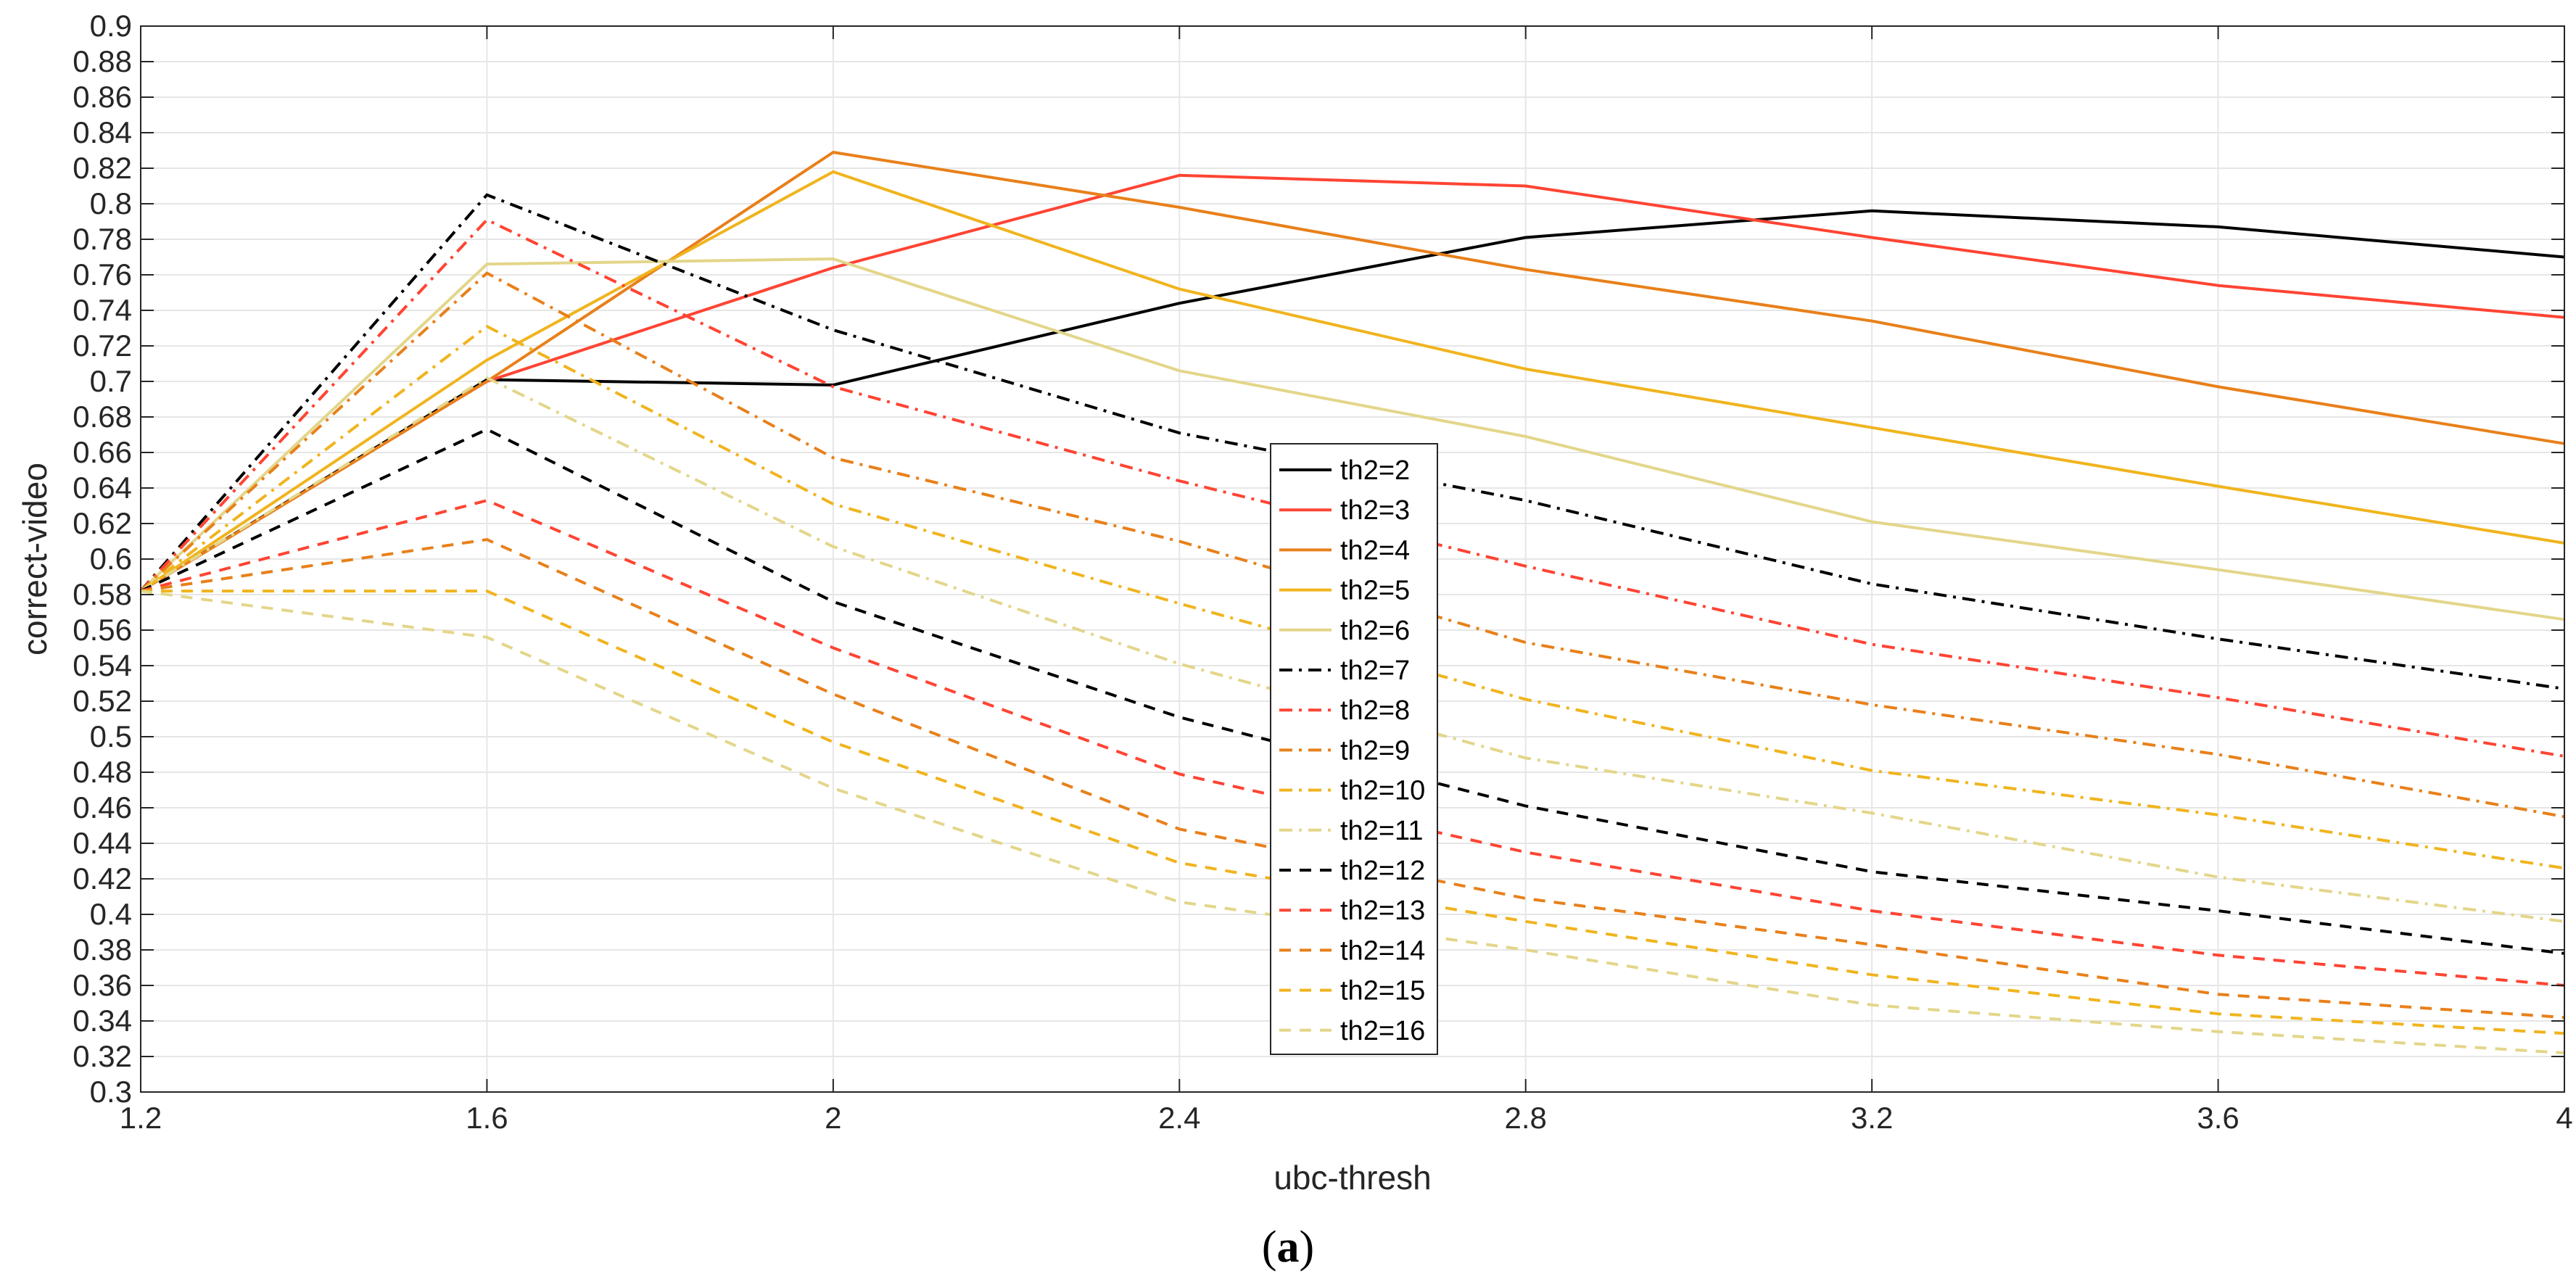  I want to click on y-tick-label: 0.48, so click(103, 772).